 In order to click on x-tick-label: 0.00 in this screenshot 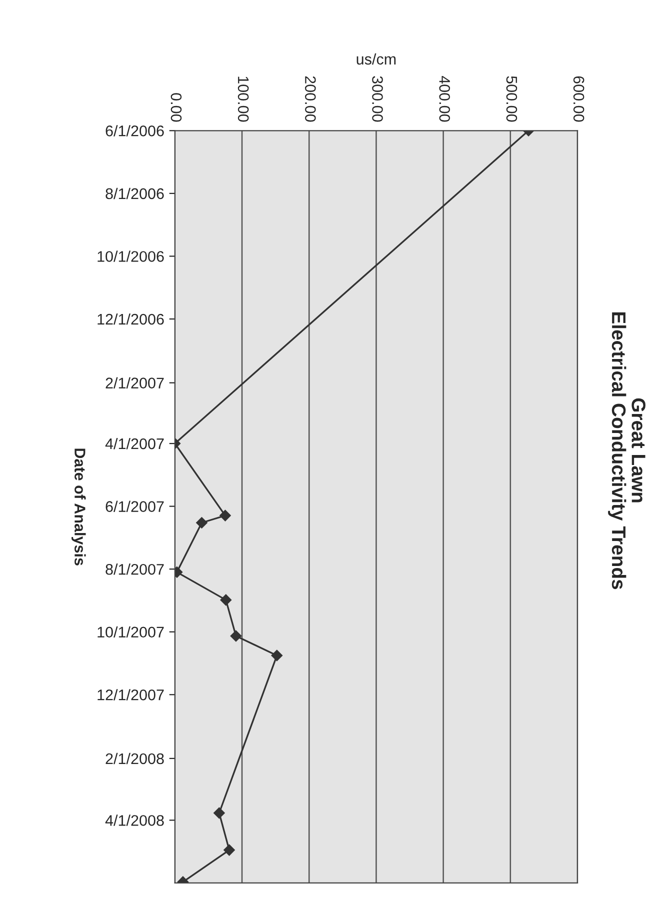, I will do `click(176, 107)`.